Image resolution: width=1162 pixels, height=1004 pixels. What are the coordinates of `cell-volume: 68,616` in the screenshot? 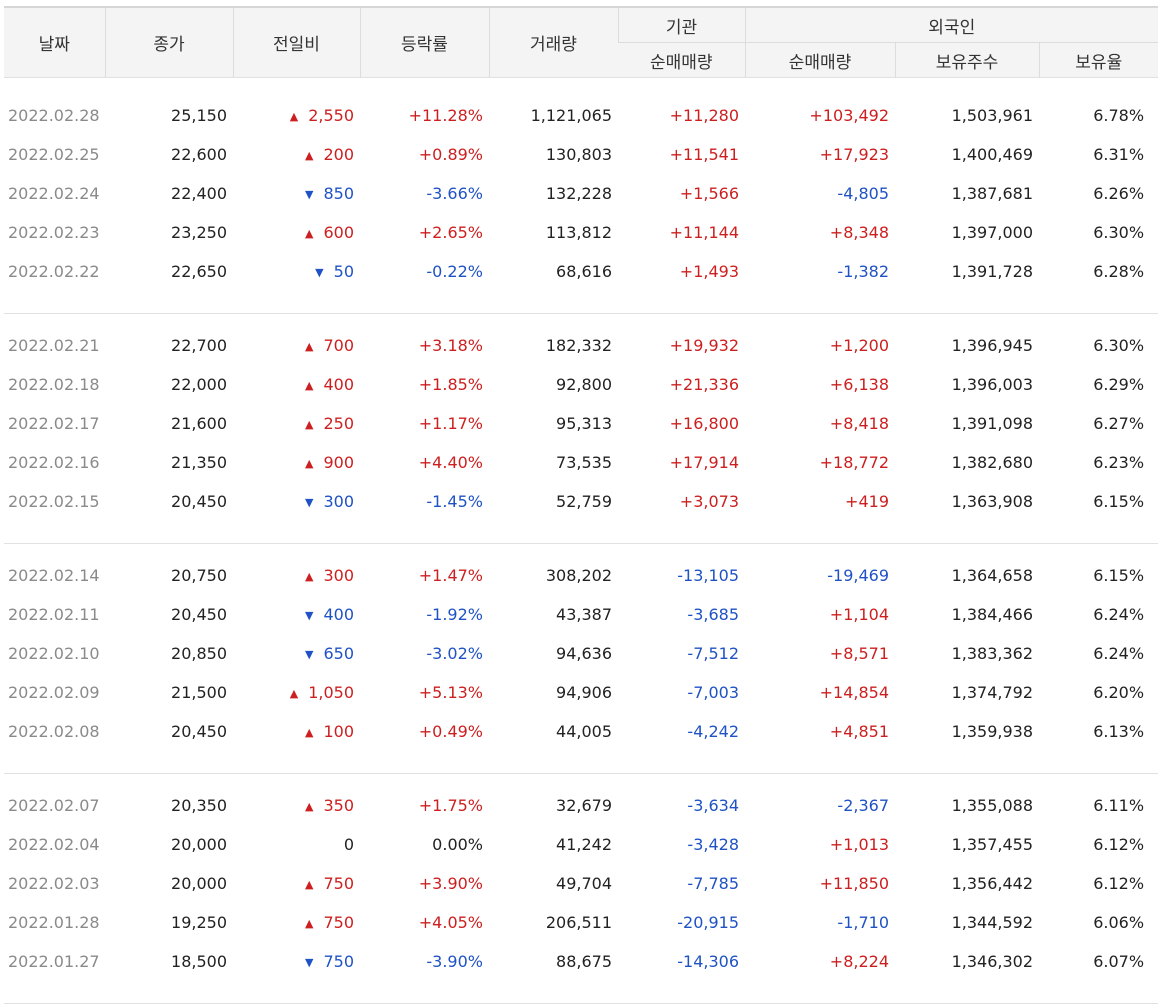 It's located at (553, 271).